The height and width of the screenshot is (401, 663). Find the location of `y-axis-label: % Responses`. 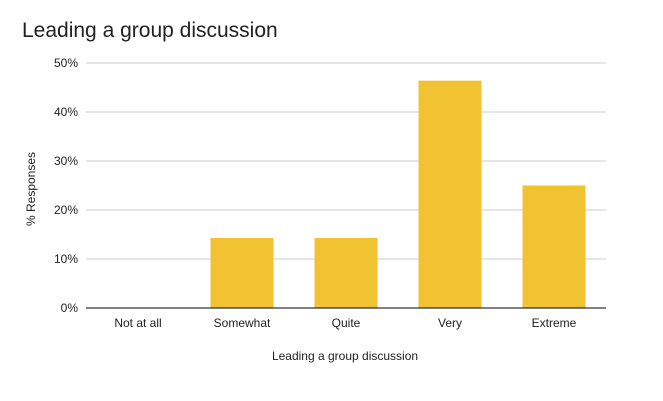

y-axis-label: % Responses is located at coordinates (31, 189).